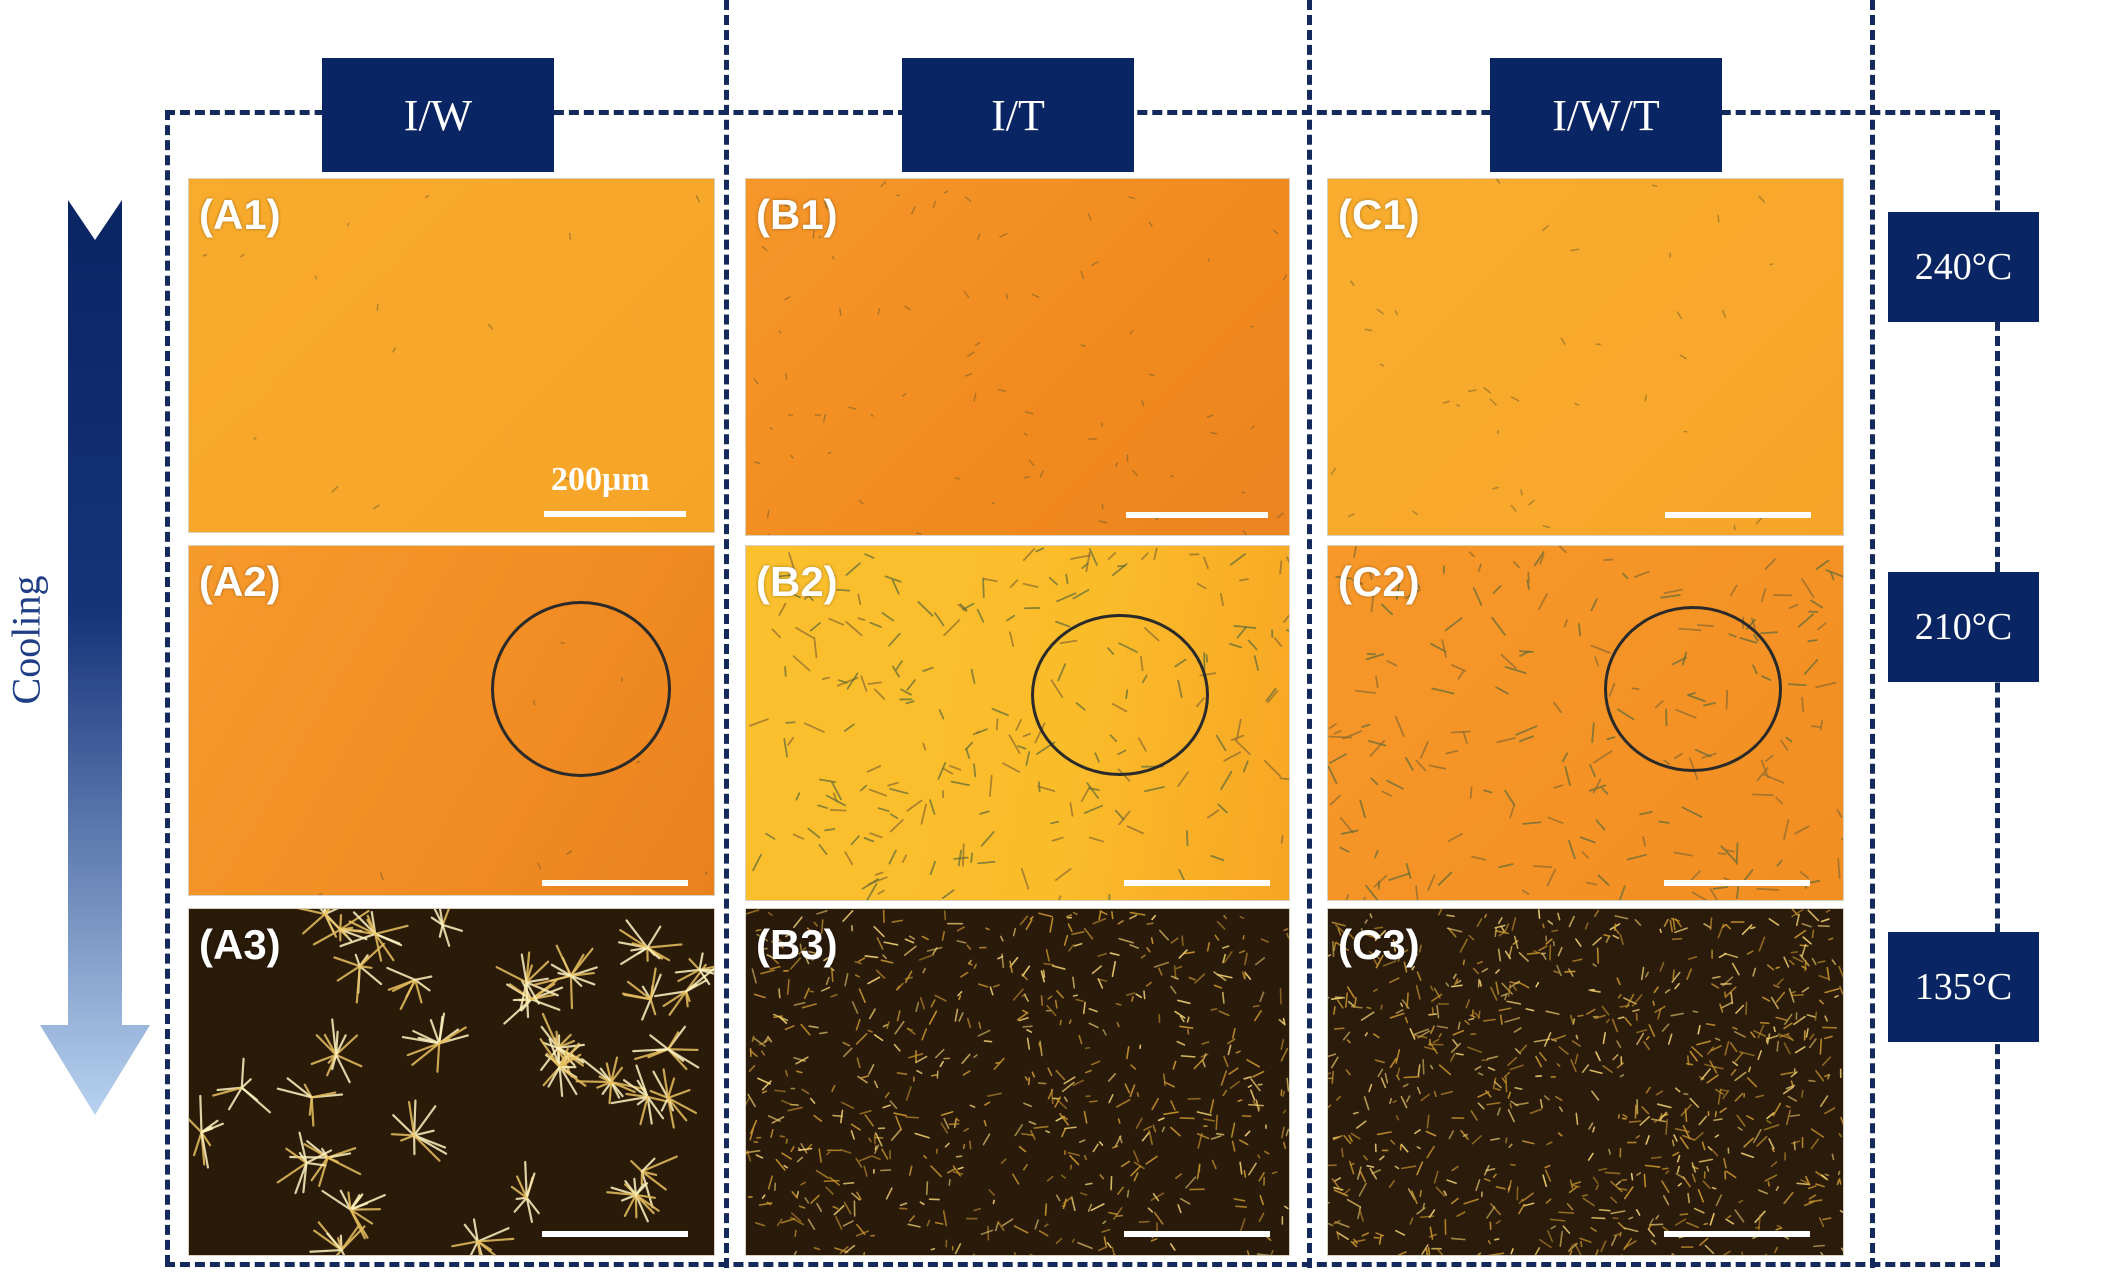 The image size is (2128, 1273). Describe the element at coordinates (240, 944) in the screenshot. I see `panel-label-a3: (A3)` at that location.